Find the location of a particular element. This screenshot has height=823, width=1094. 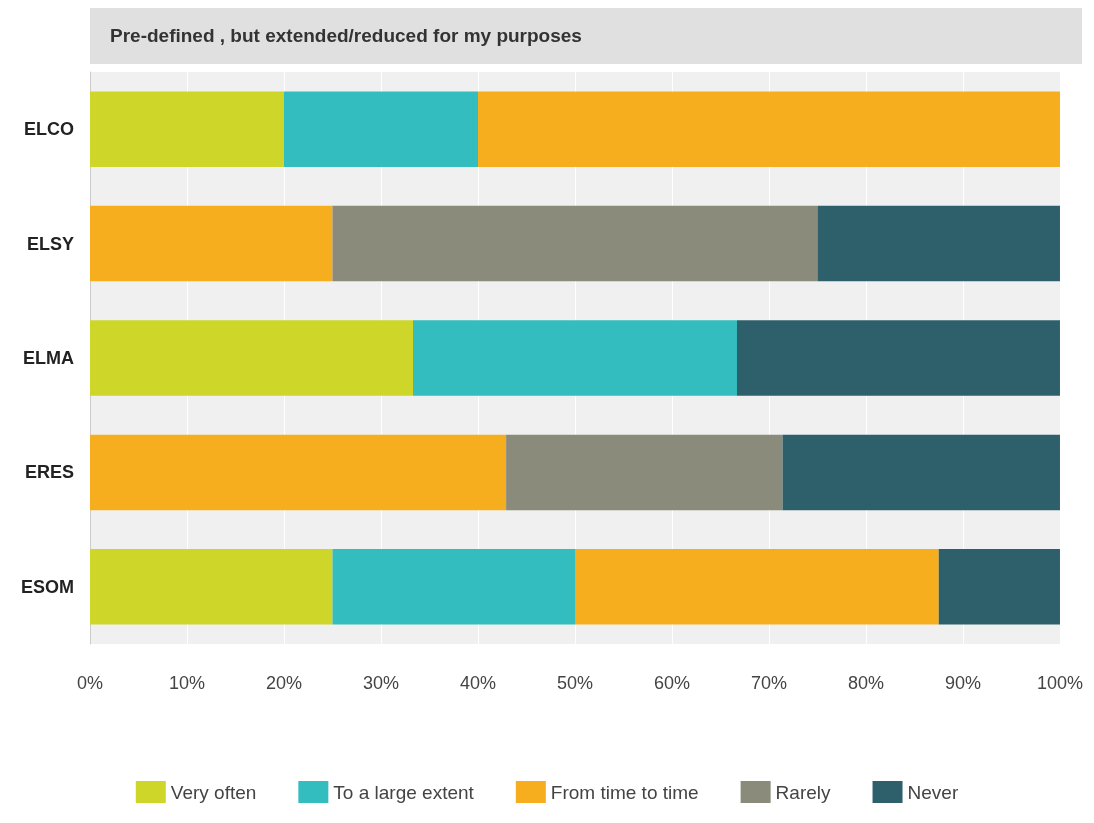

legend-label: Never is located at coordinates (933, 792).